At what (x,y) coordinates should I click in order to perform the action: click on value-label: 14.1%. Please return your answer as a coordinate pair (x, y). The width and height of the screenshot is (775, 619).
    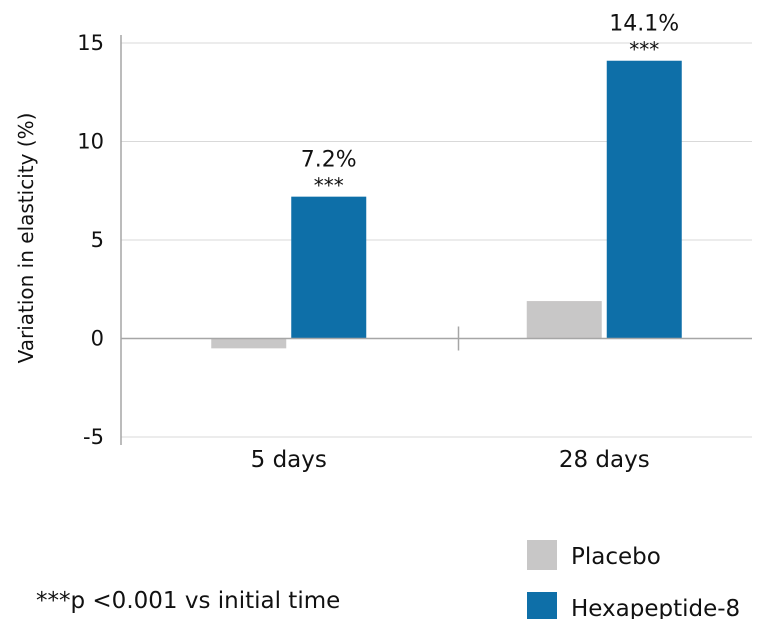
    Looking at the image, I should click on (644, 24).